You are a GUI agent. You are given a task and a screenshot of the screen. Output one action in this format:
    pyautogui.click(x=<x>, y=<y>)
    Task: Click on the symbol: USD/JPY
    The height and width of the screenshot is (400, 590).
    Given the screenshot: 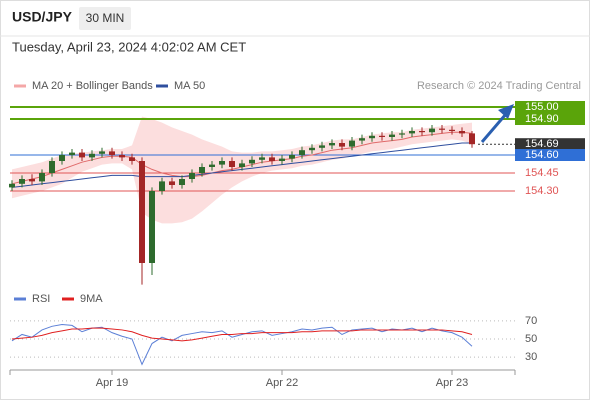 What is the action you would take?
    pyautogui.click(x=42, y=17)
    